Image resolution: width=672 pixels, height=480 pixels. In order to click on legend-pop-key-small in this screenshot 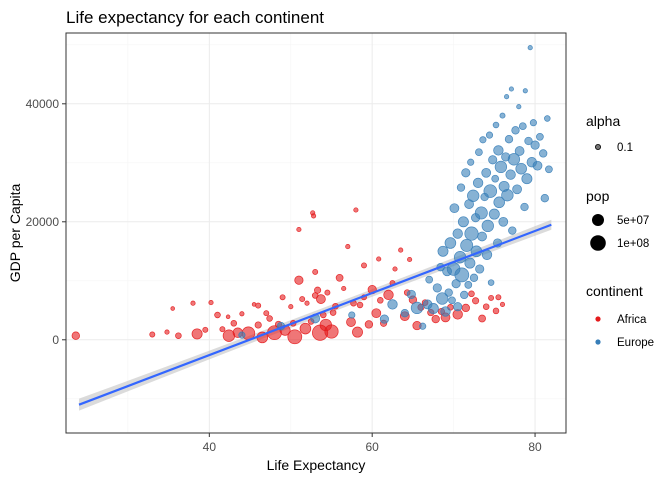, I will do `click(598, 220)`.